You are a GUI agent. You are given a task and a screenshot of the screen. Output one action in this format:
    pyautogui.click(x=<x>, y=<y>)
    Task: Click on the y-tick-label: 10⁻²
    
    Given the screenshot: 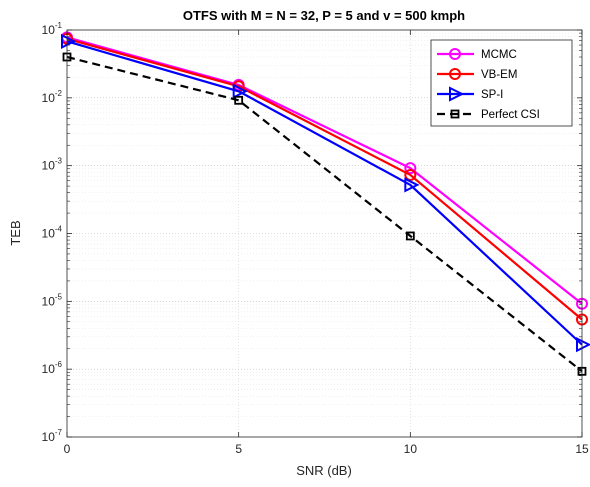 What is the action you would take?
    pyautogui.click(x=52, y=97)
    